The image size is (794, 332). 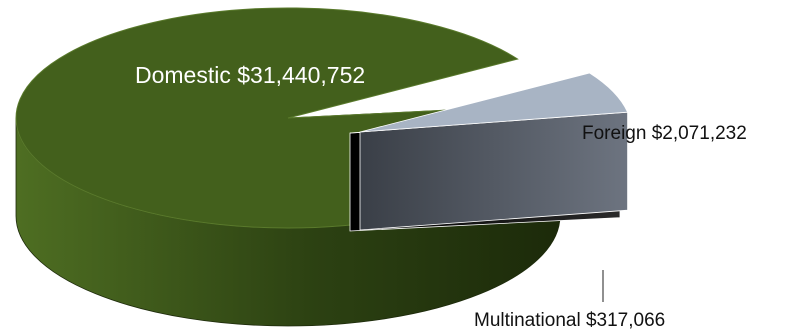 What do you see at coordinates (569, 320) in the screenshot?
I see `label-multinational: Multinational $317,066` at bounding box center [569, 320].